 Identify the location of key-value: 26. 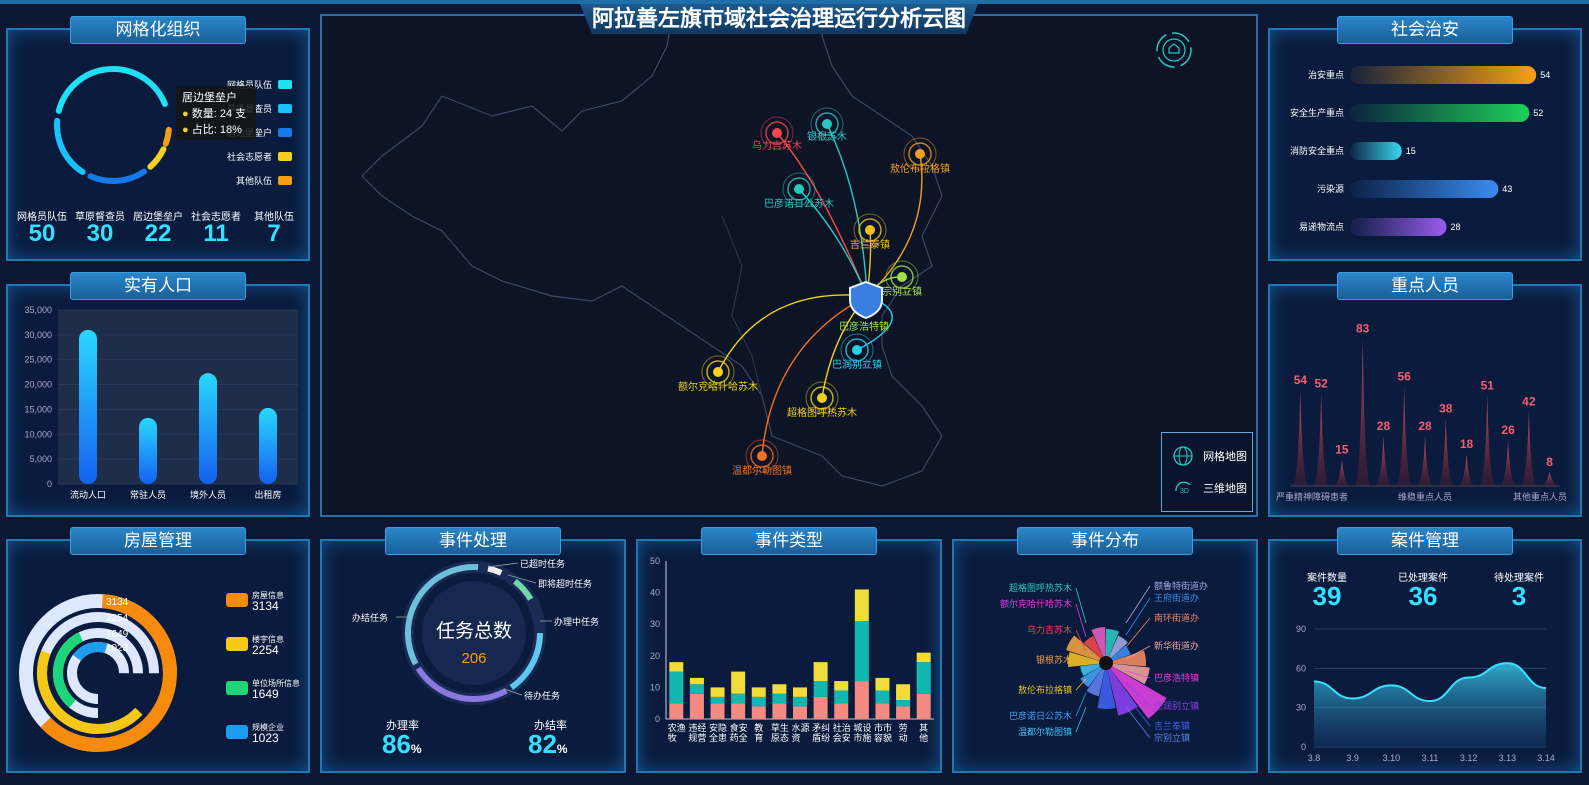
(1508, 430).